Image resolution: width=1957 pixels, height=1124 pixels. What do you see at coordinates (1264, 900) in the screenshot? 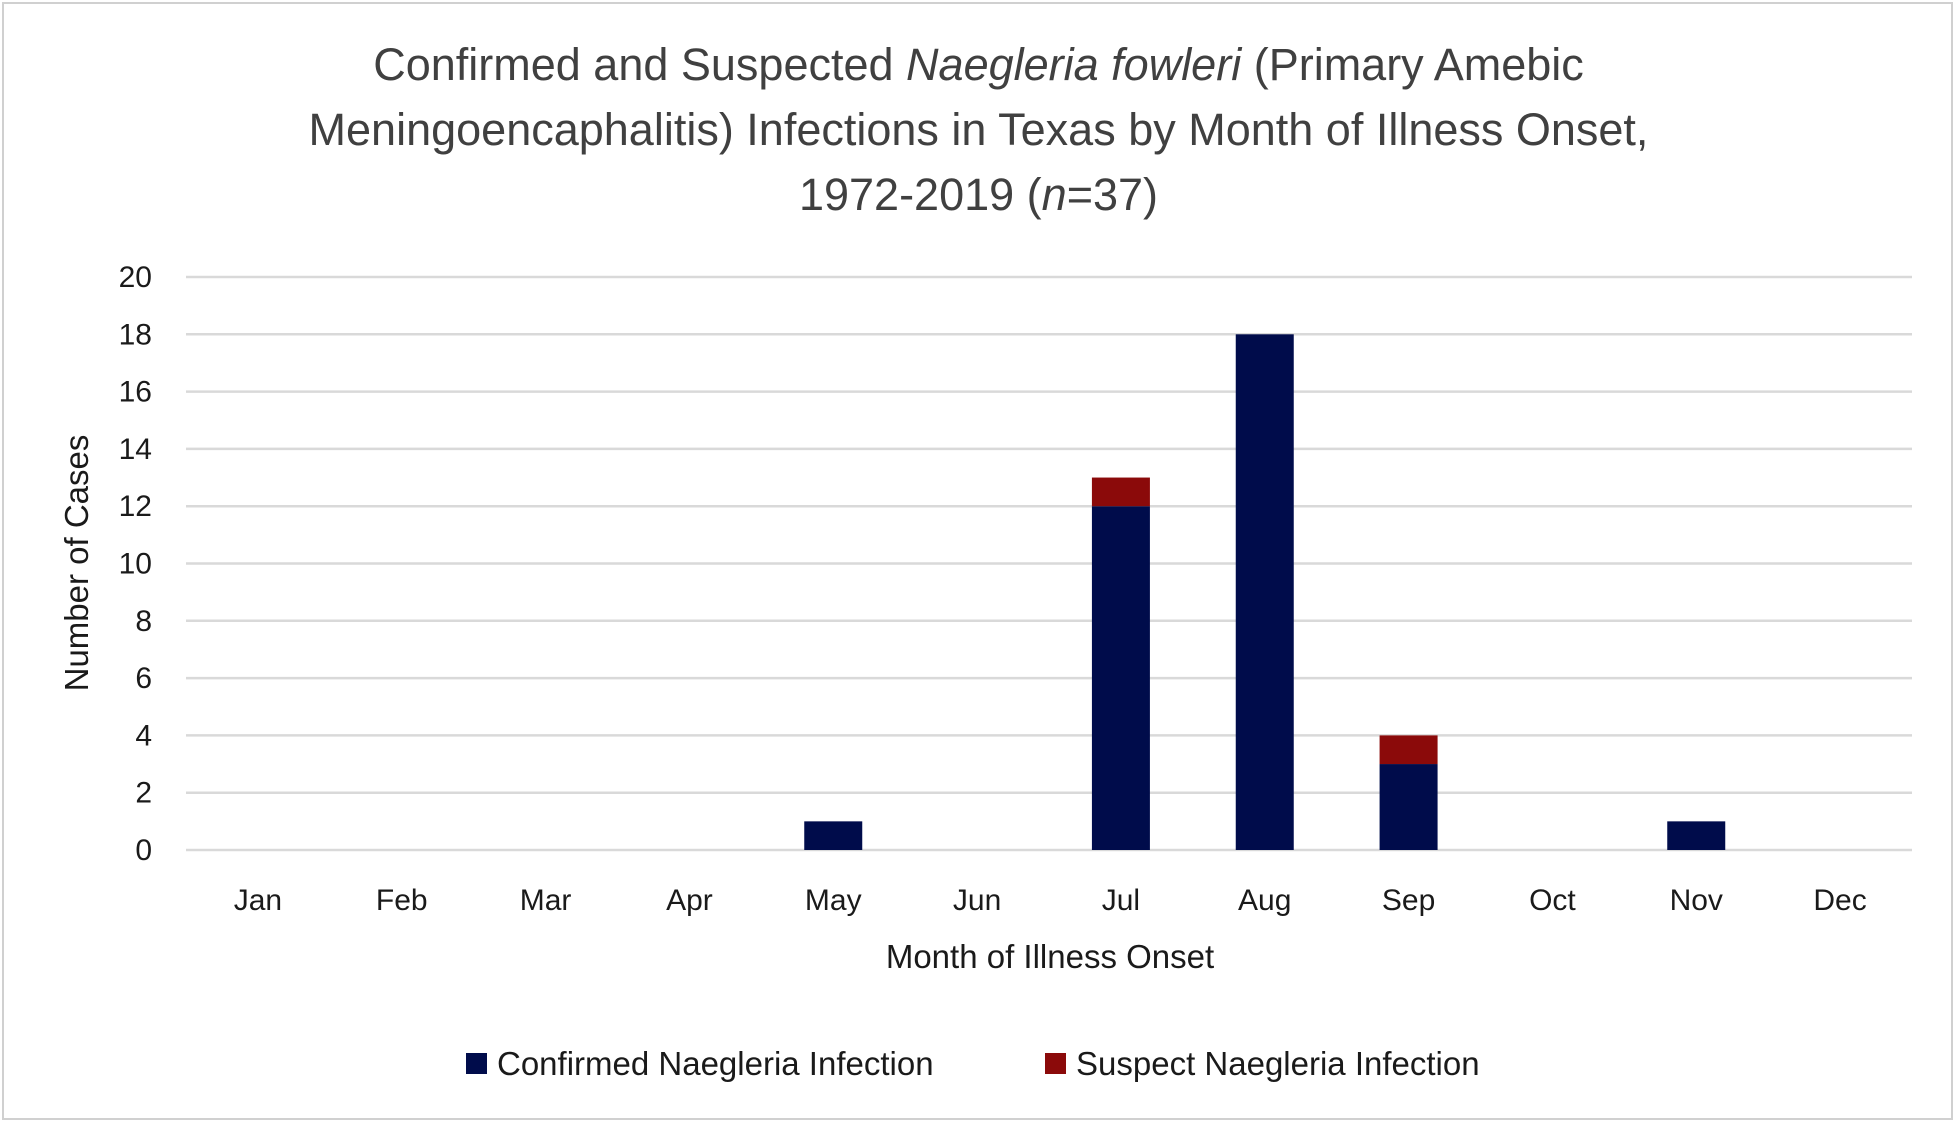
I see `x-tick-label-aug: Aug` at bounding box center [1264, 900].